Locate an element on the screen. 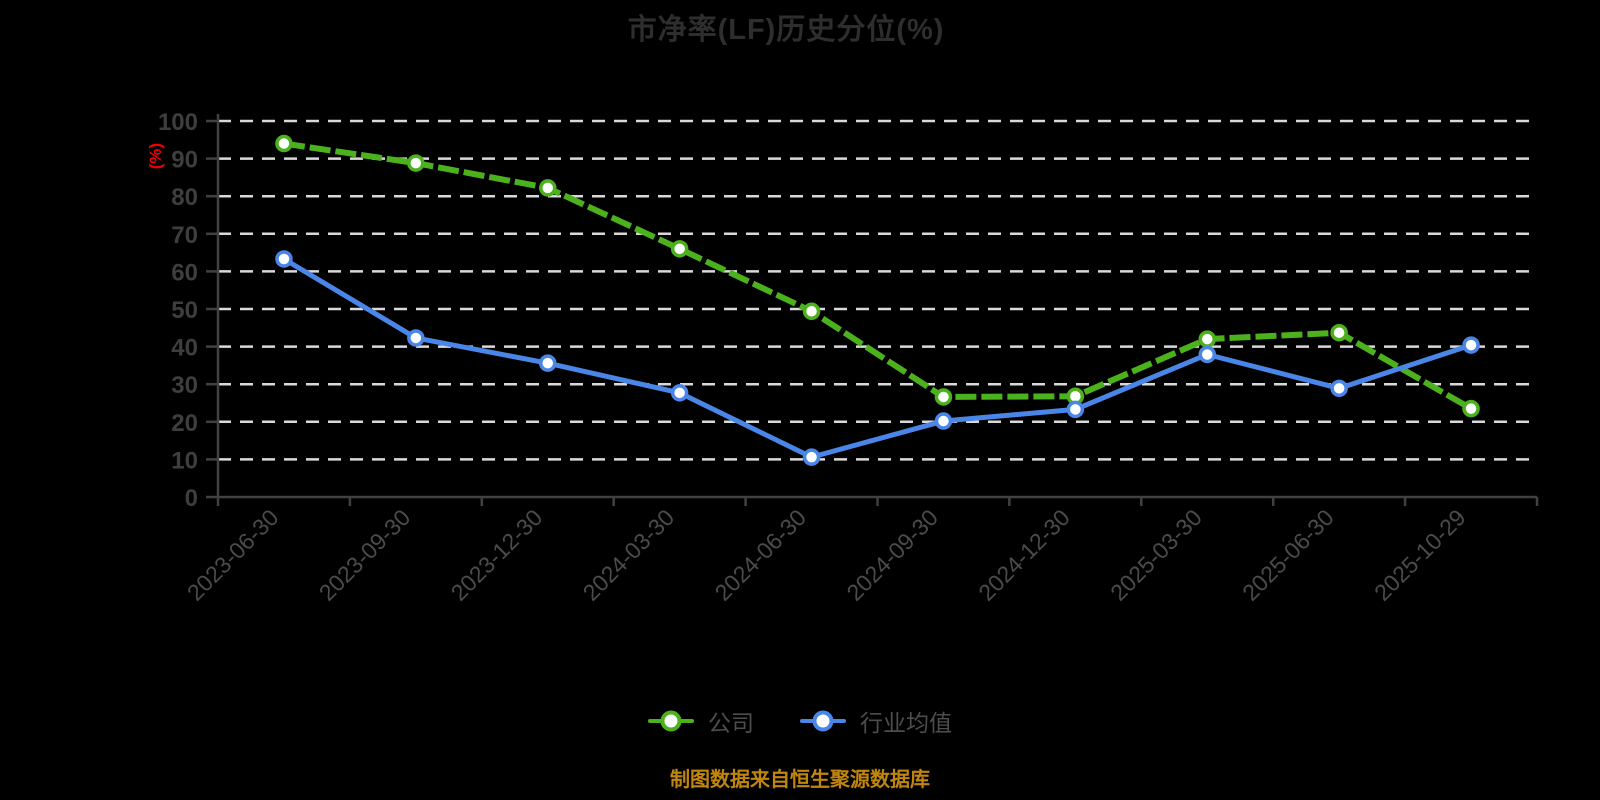 The image size is (1600, 800). legend: 公司 行业均值 is located at coordinates (800, 721).